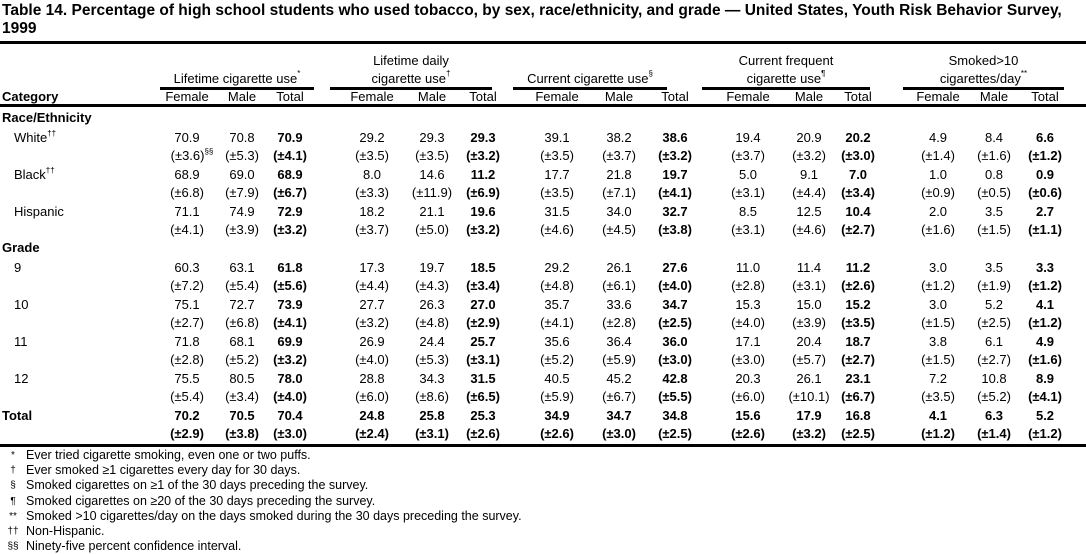  Describe the element at coordinates (432, 415) in the screenshot. I see `value-cell: 25.8` at that location.